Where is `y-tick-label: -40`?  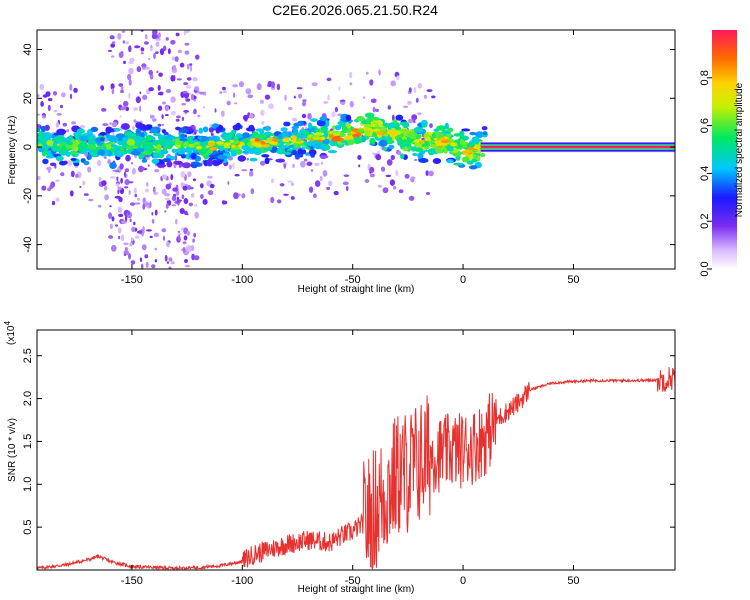
y-tick-label: -40 is located at coordinates (28, 245).